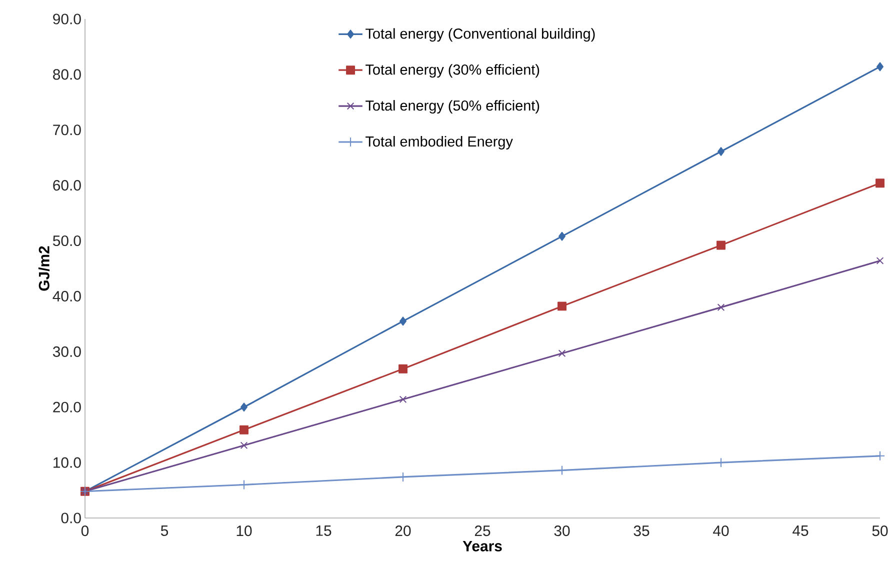 This screenshot has height=569, width=895. I want to click on x-tick-label: 35, so click(642, 531).